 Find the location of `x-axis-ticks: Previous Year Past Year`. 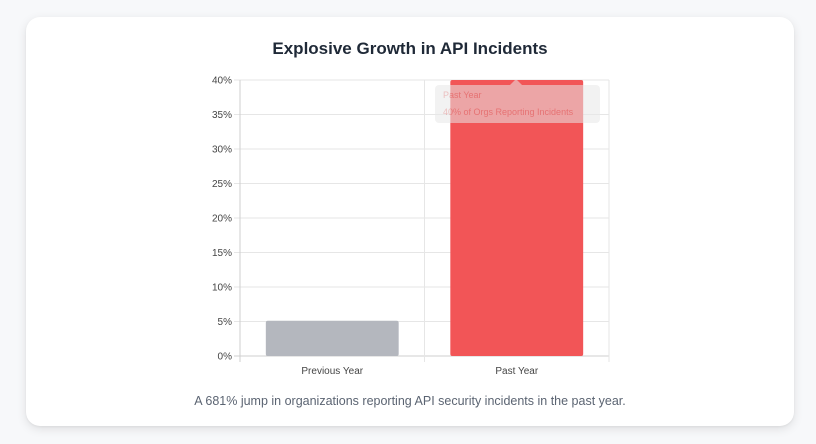

x-axis-ticks: Previous Year Past Year is located at coordinates (419, 371).